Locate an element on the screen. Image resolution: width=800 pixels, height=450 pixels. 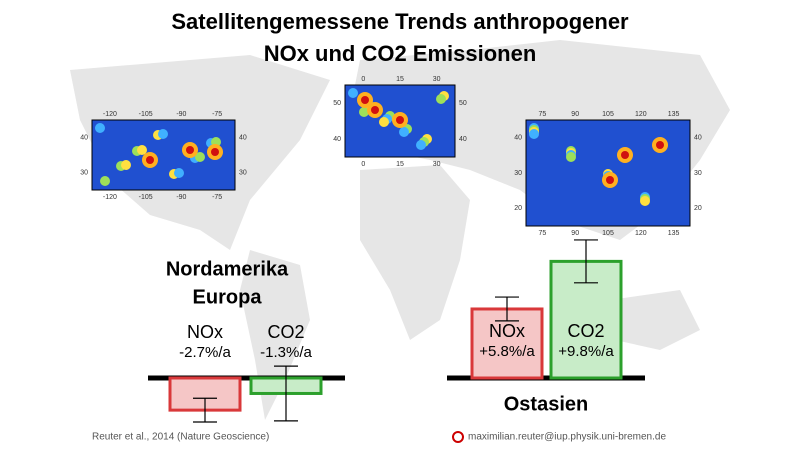
value-label: -1.3%/a is located at coordinates (286, 352).